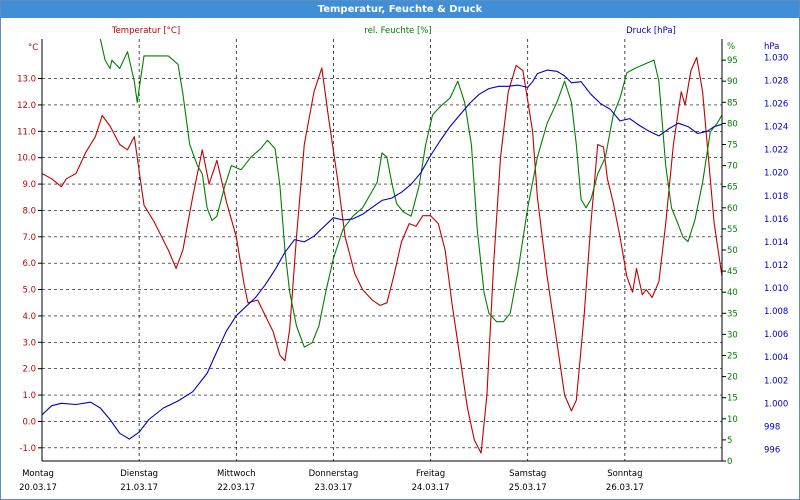 The image size is (800, 500). I want to click on temperature-axis-title: Temperatur [°C], so click(145, 31).